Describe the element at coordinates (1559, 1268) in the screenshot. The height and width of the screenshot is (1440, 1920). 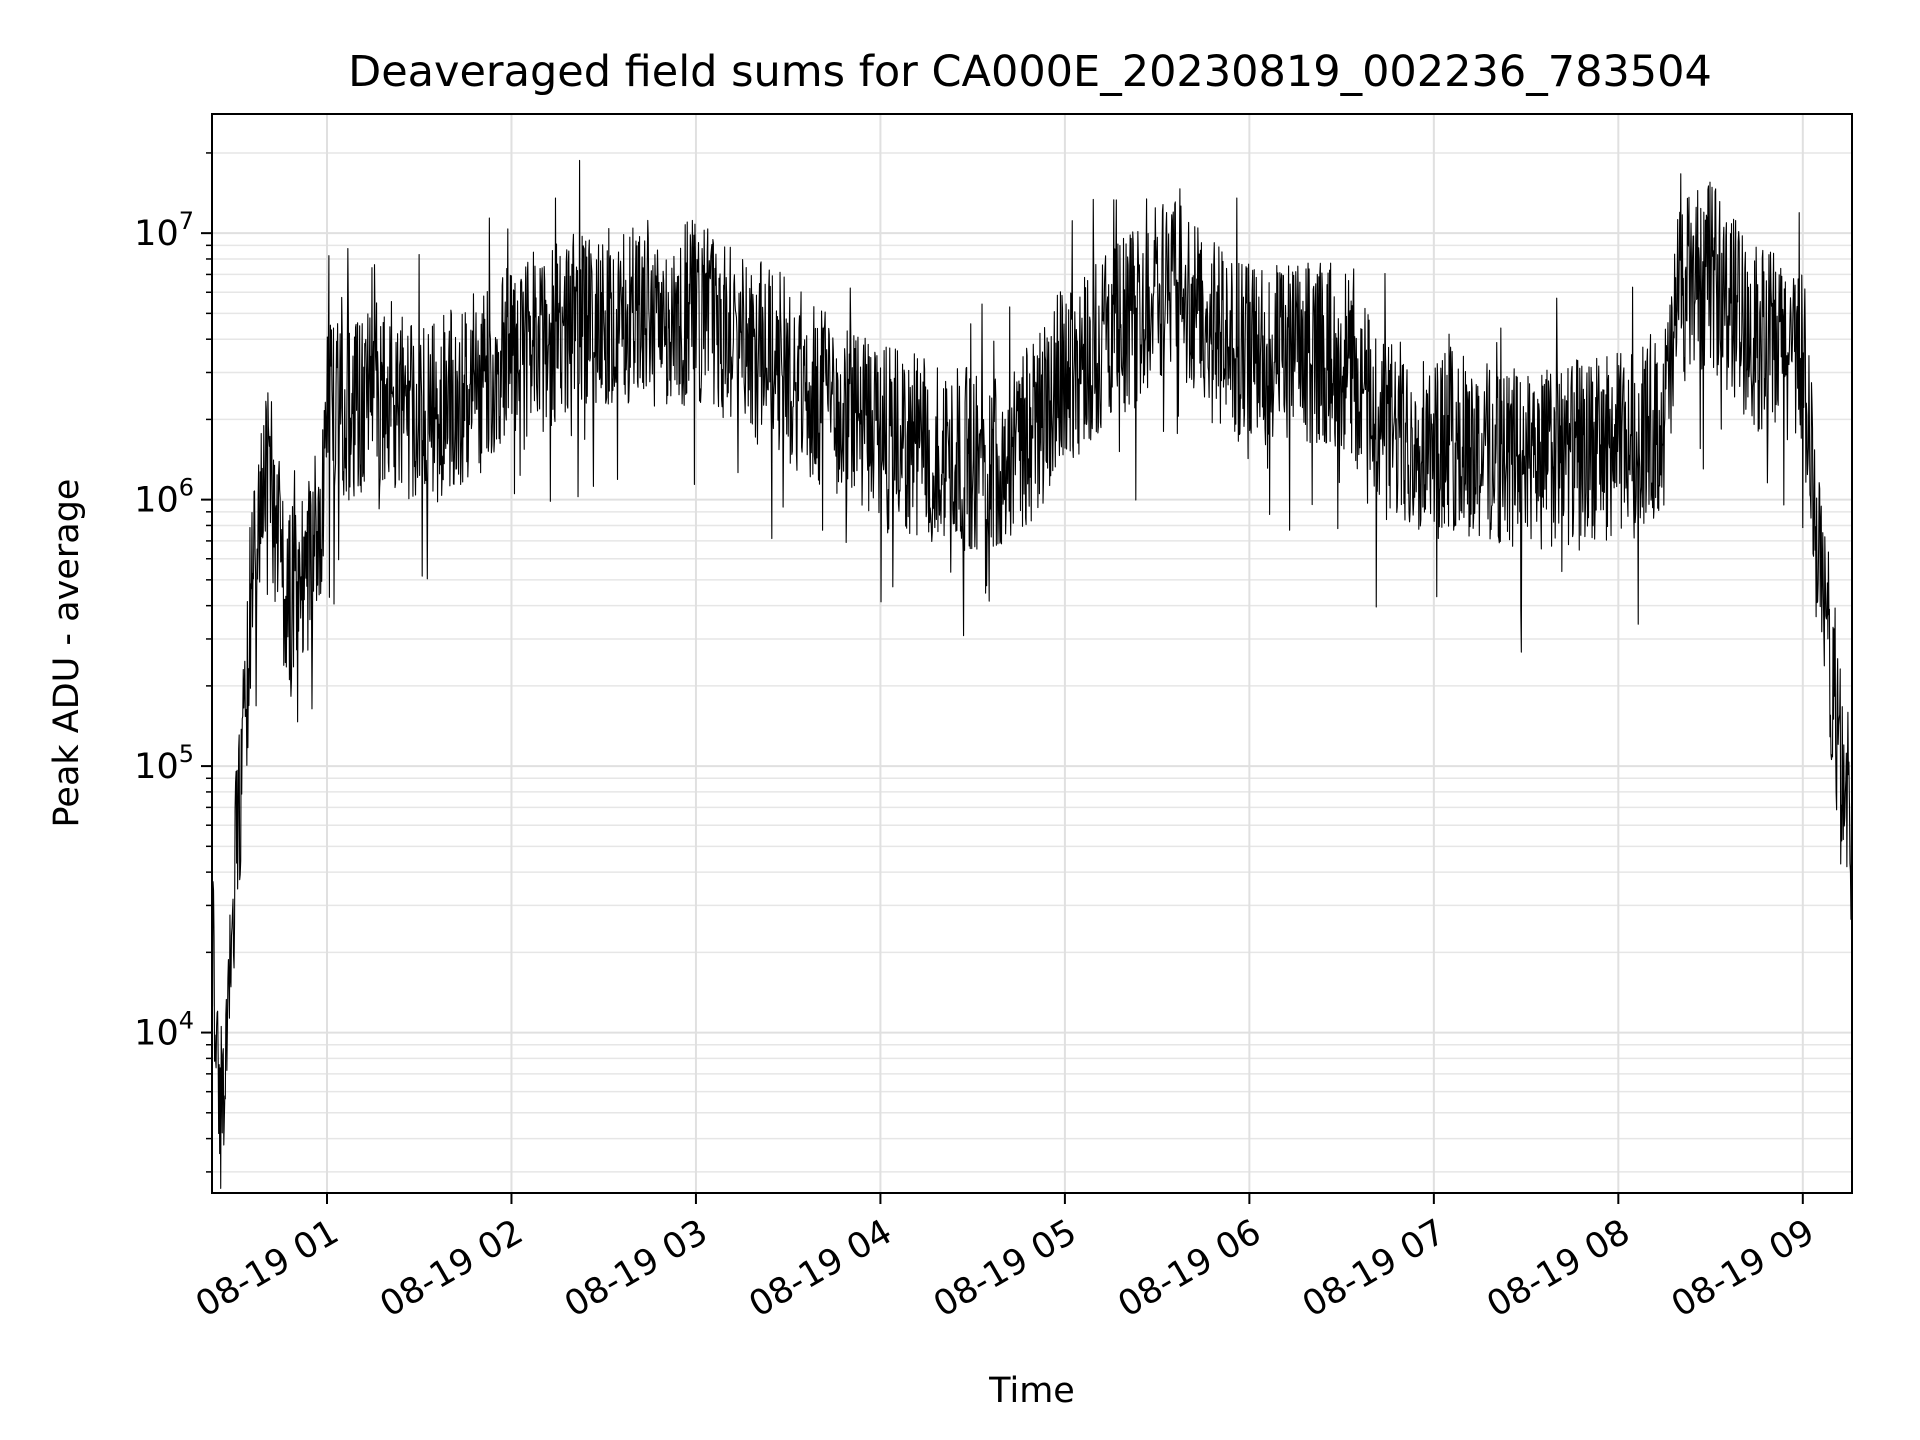
I see `x-tick-label: 08-19 08` at that location.